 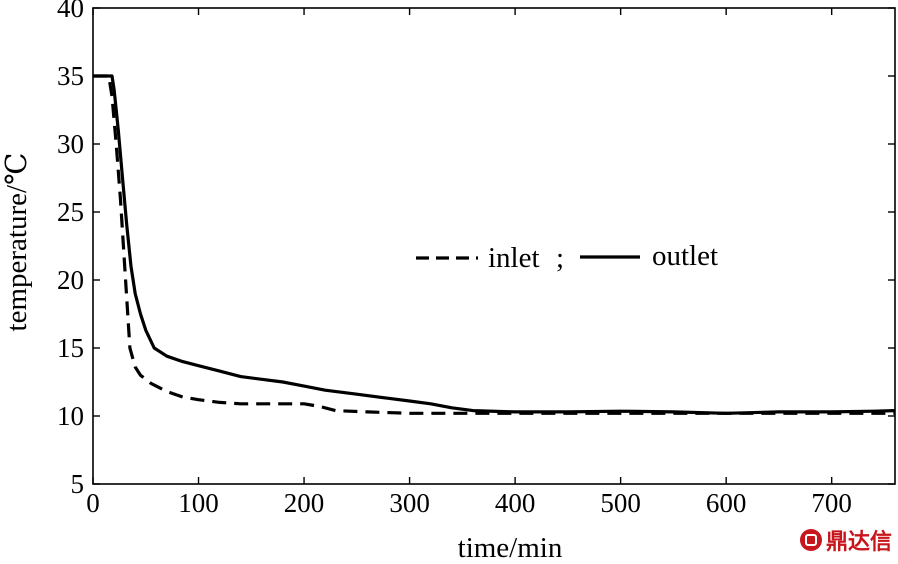 What do you see at coordinates (515, 503) in the screenshot?
I see `x-tick-label: 400` at bounding box center [515, 503].